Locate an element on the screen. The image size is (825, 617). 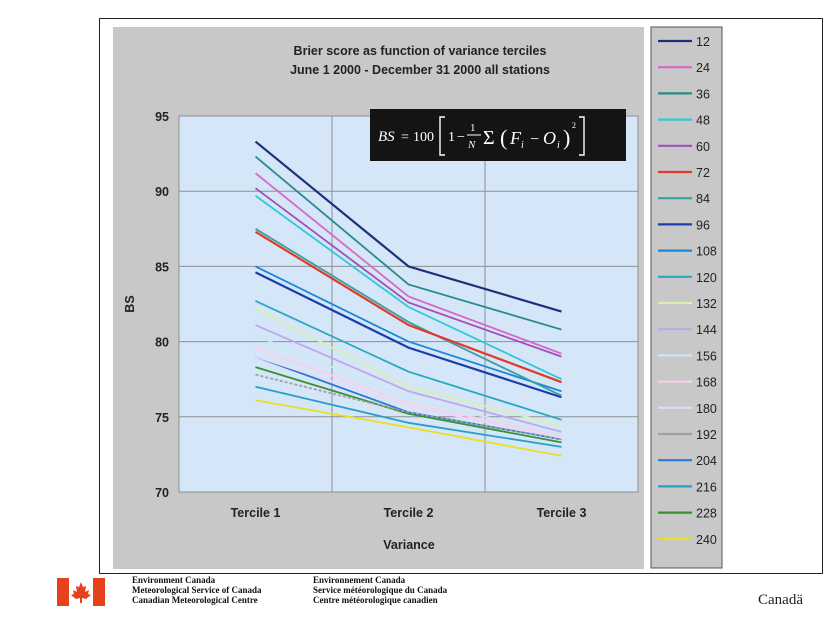
legend-label: 84 is located at coordinates (703, 199).